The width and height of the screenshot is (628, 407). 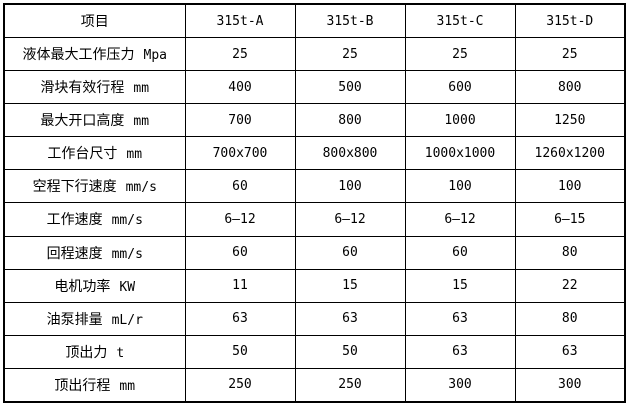 I want to click on spec-label-cell: 顶出行程 mm, so click(x=94, y=385).